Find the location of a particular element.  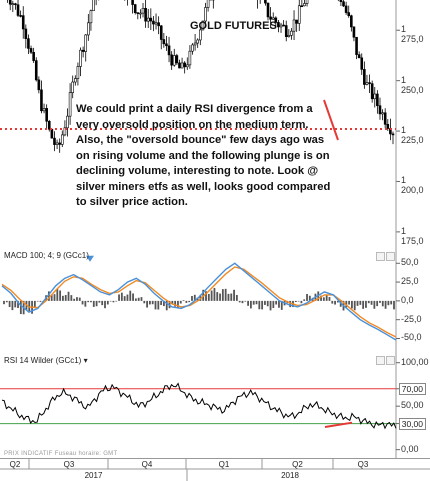

y-tick-label: -25,0 is located at coordinates (411, 318).